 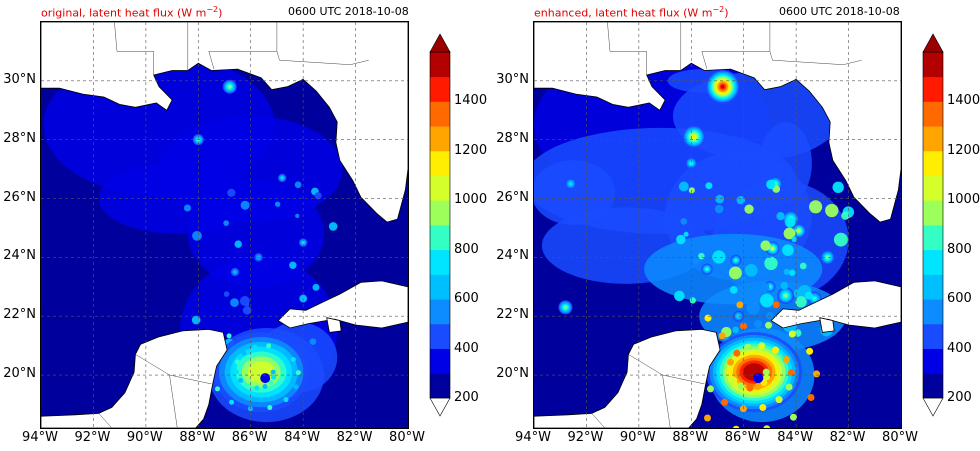 I want to click on panel-title: enhanced, latent heat flux (W m−2), so click(x=631, y=12).